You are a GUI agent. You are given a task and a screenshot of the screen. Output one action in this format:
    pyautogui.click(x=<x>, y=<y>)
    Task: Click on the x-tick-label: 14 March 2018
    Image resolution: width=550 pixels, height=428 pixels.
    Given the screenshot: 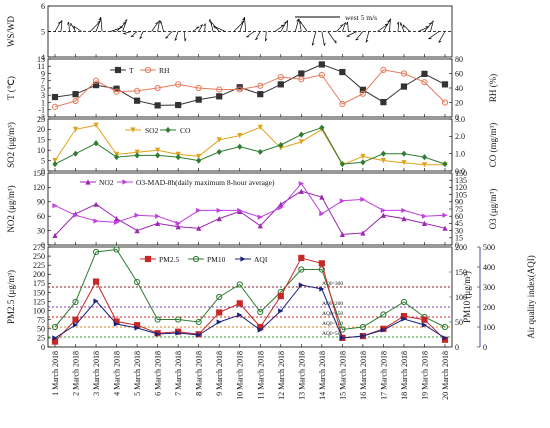 What is the action you would take?
    pyautogui.click(x=322, y=375)
    